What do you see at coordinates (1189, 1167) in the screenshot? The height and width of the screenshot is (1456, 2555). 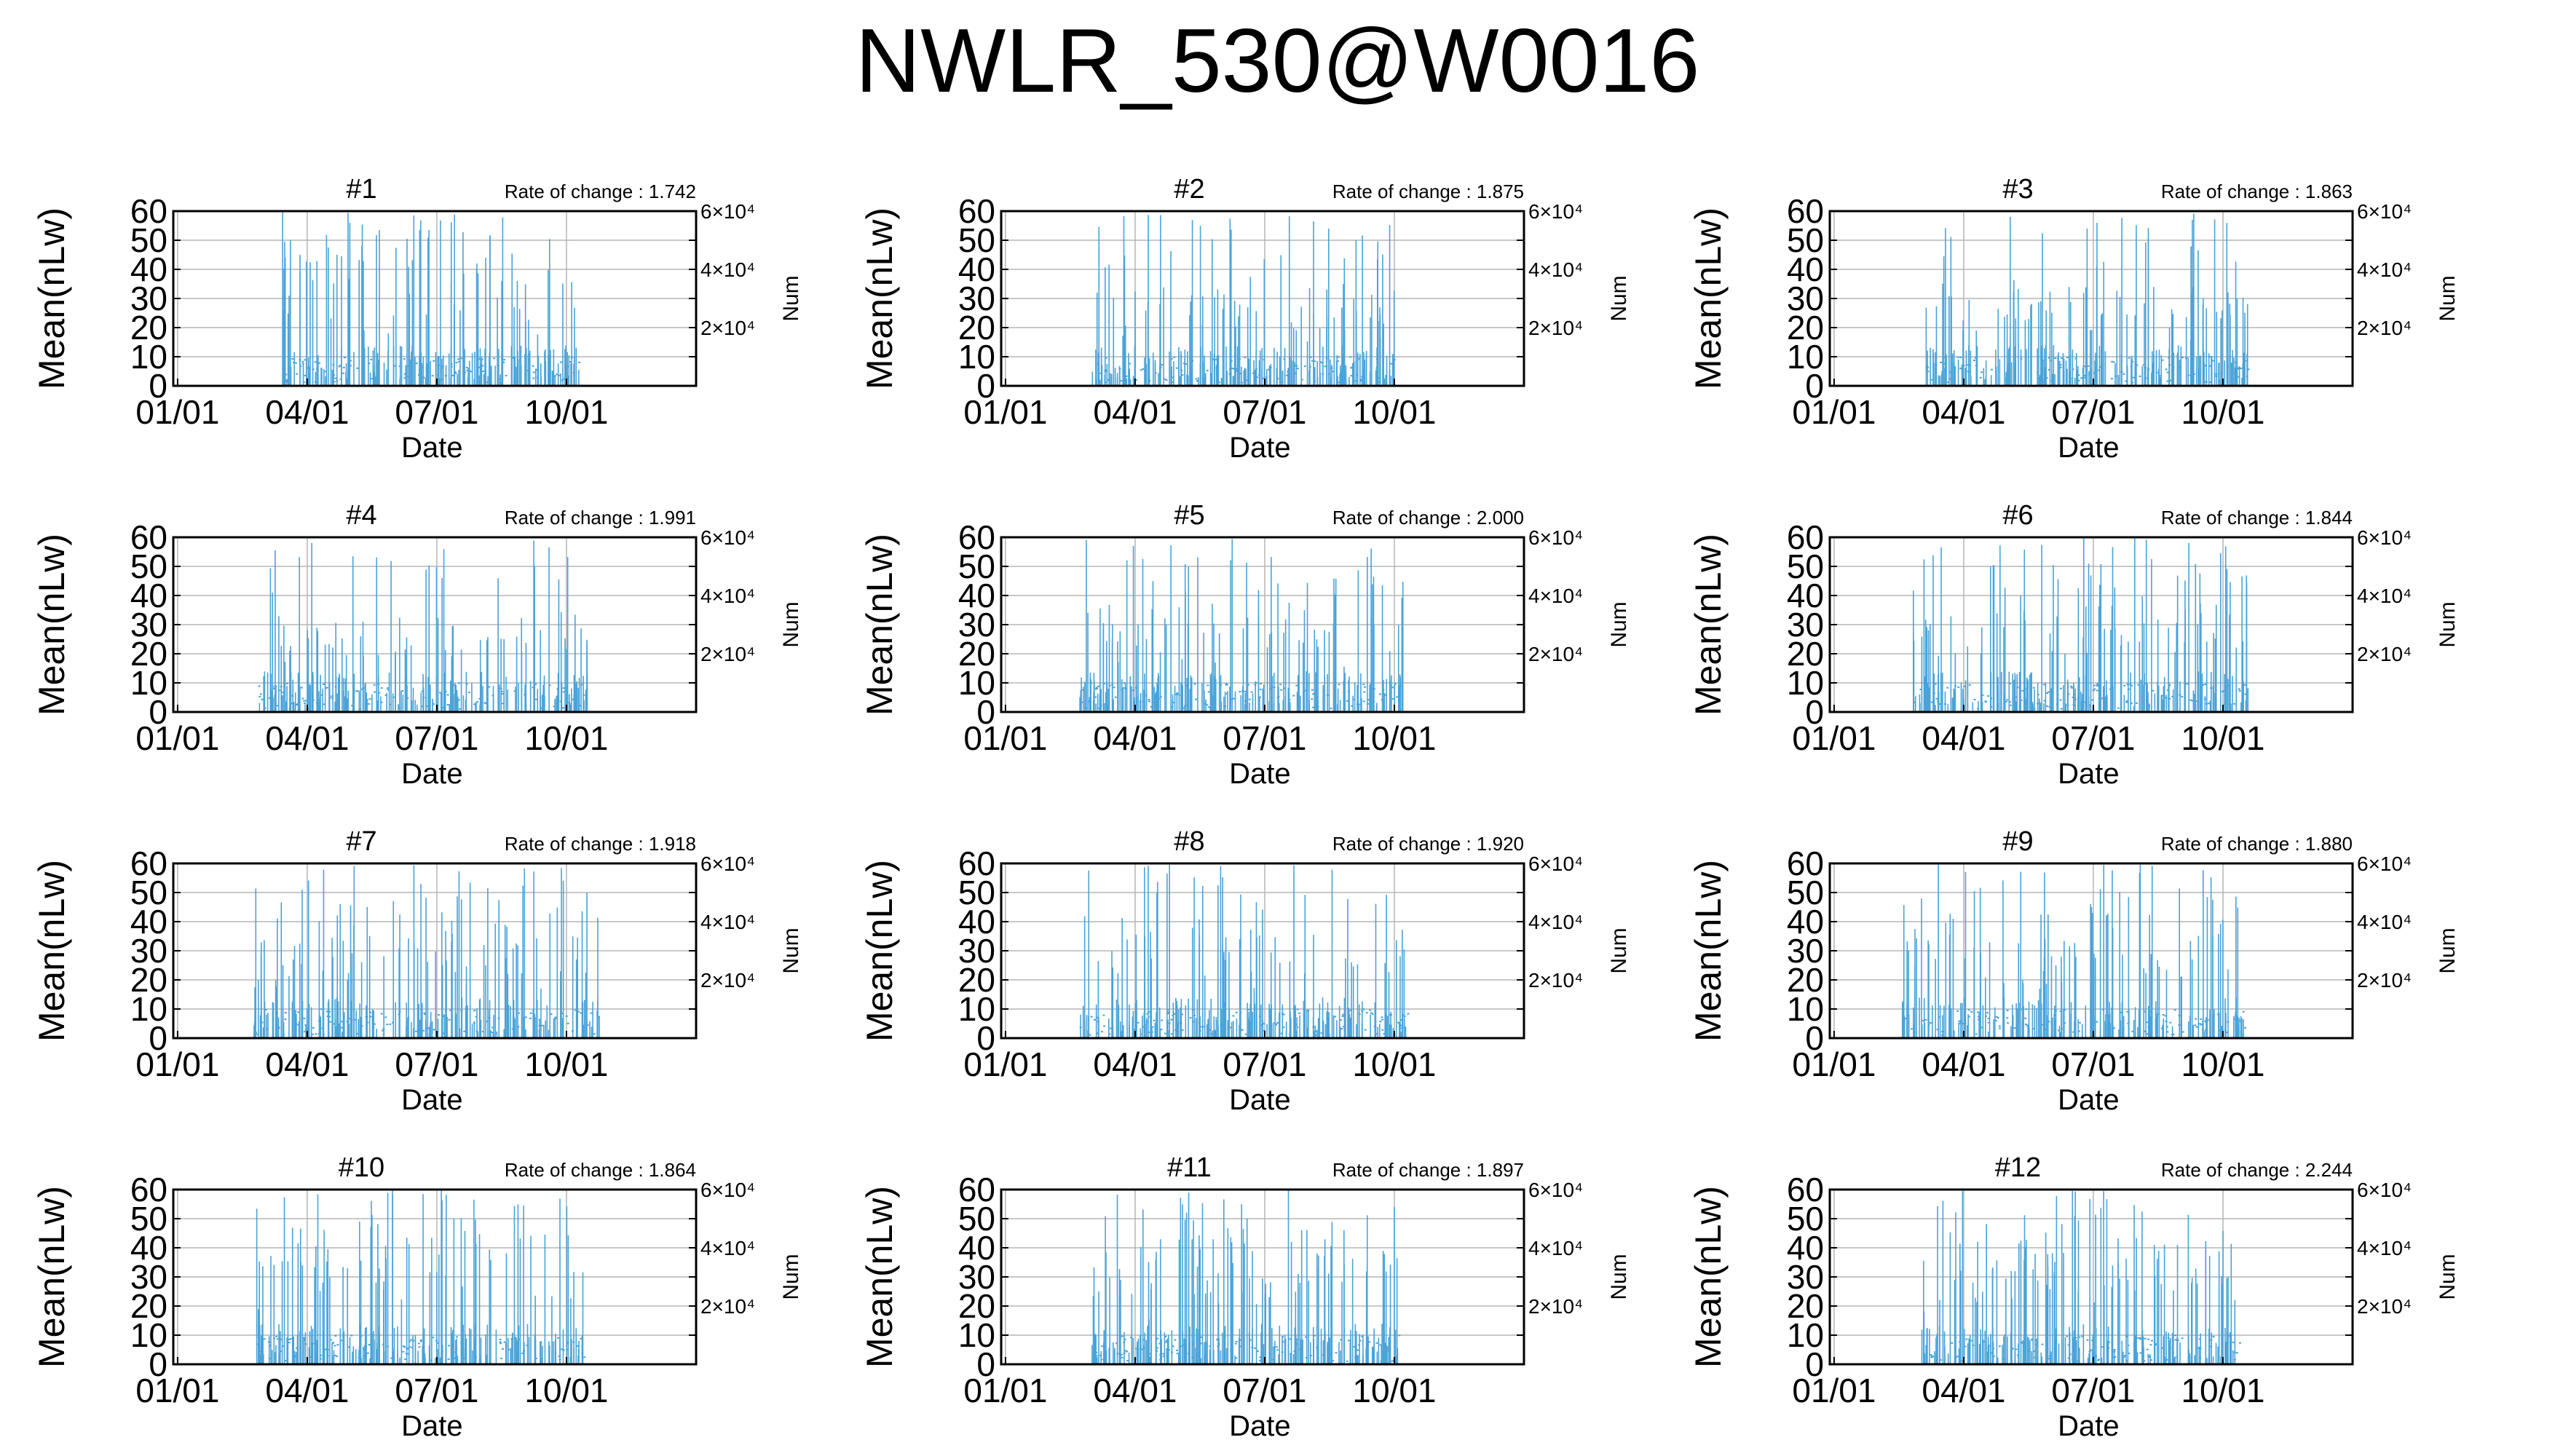 I see `panel-label: #11` at bounding box center [1189, 1167].